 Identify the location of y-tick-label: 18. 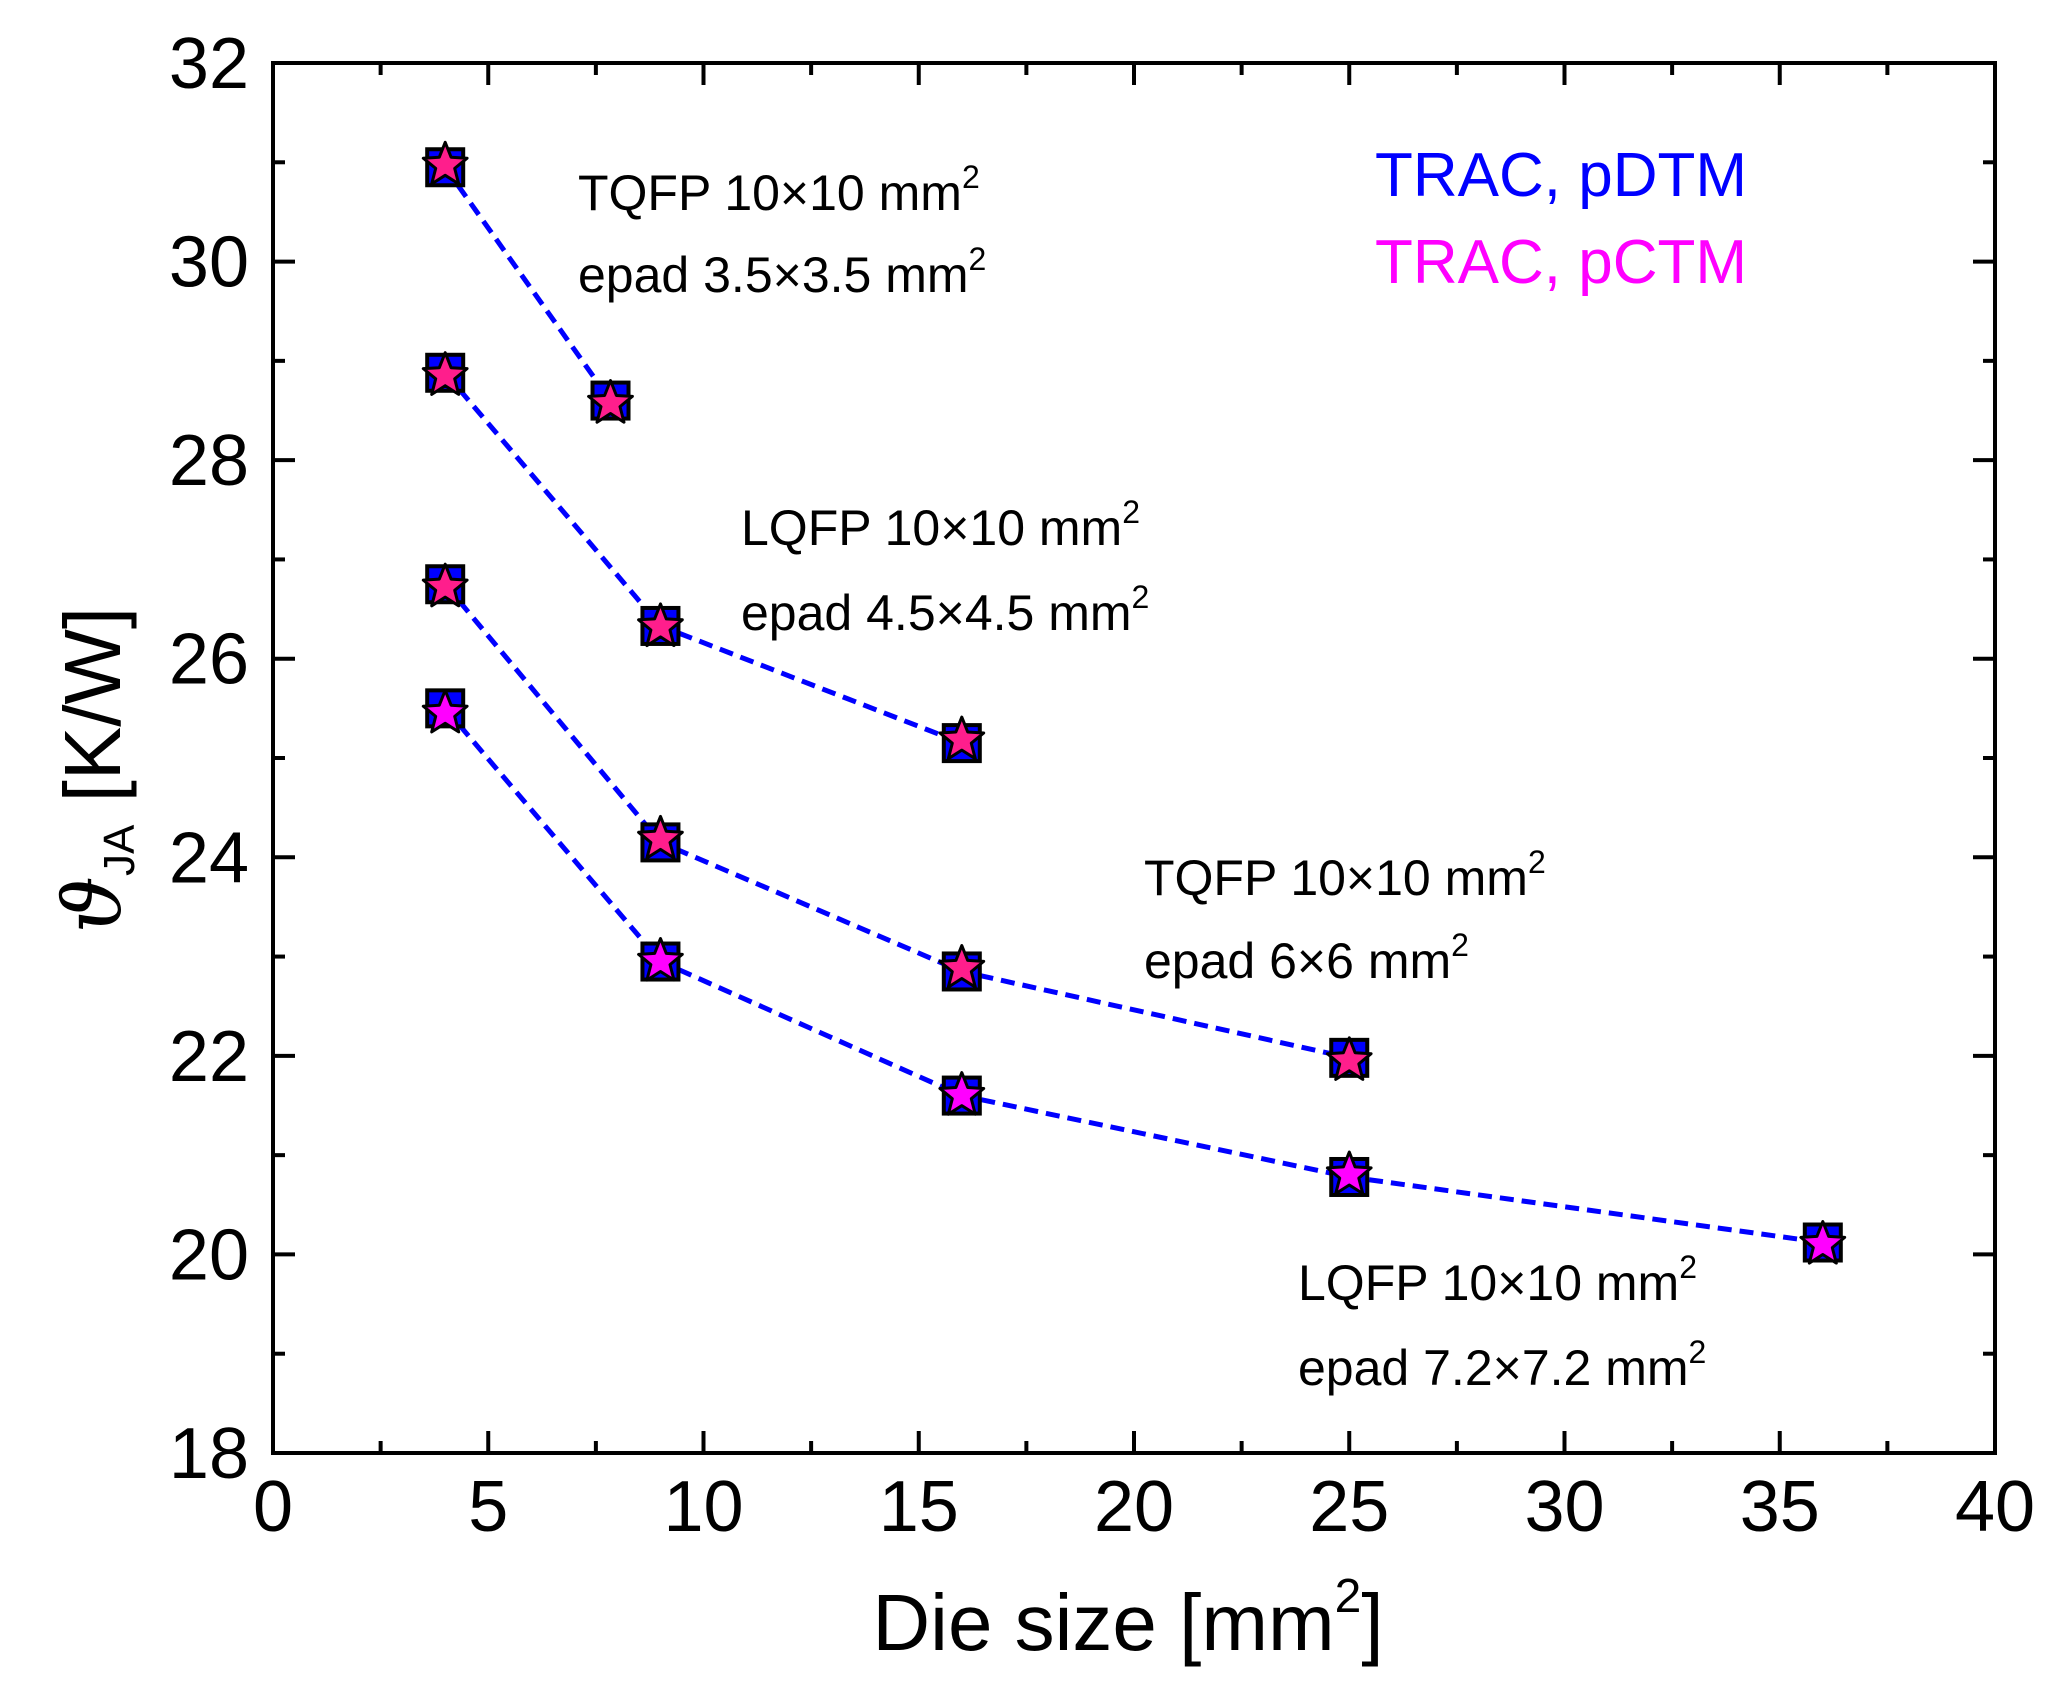
(209, 1454).